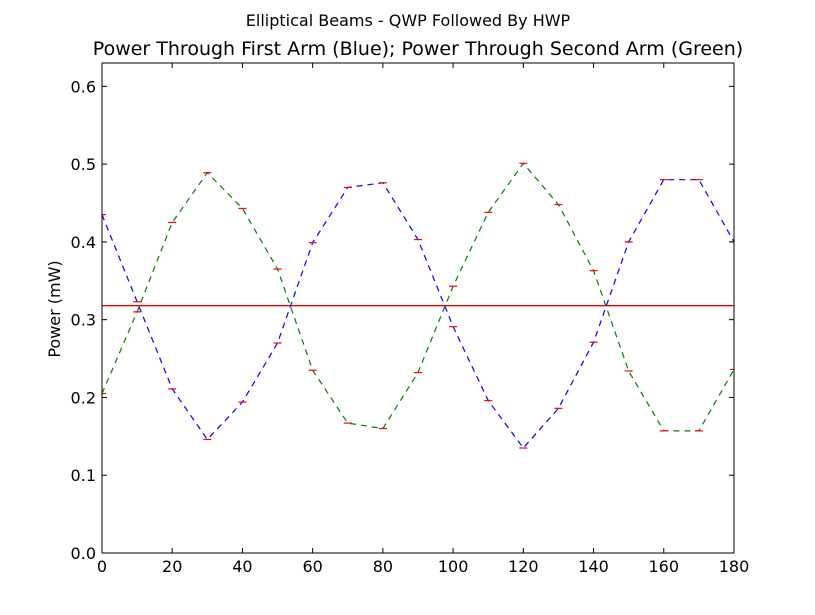  What do you see at coordinates (54, 308) in the screenshot?
I see `y-axis-label: Power (mW)` at bounding box center [54, 308].